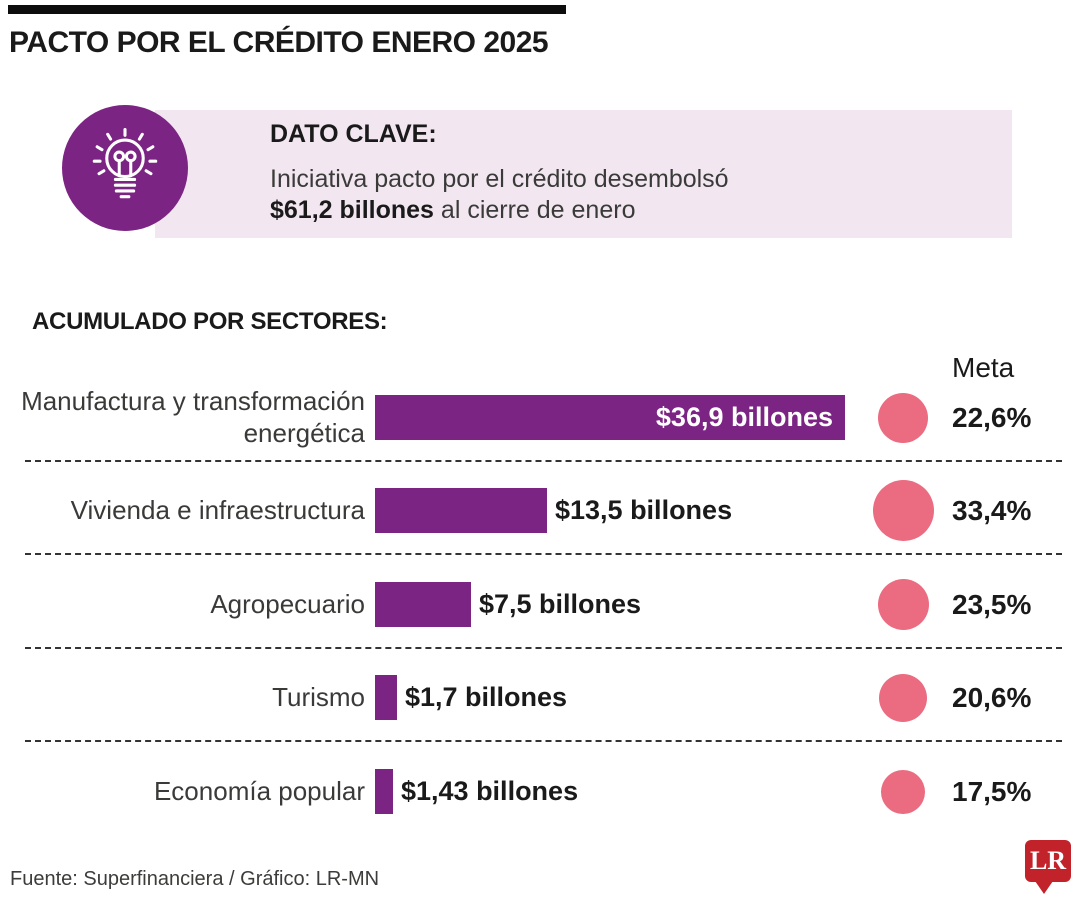 The width and height of the screenshot is (1080, 900). I want to click on chart-row: Agropecuario $7,5 billones 23,5%, so click(540, 604).